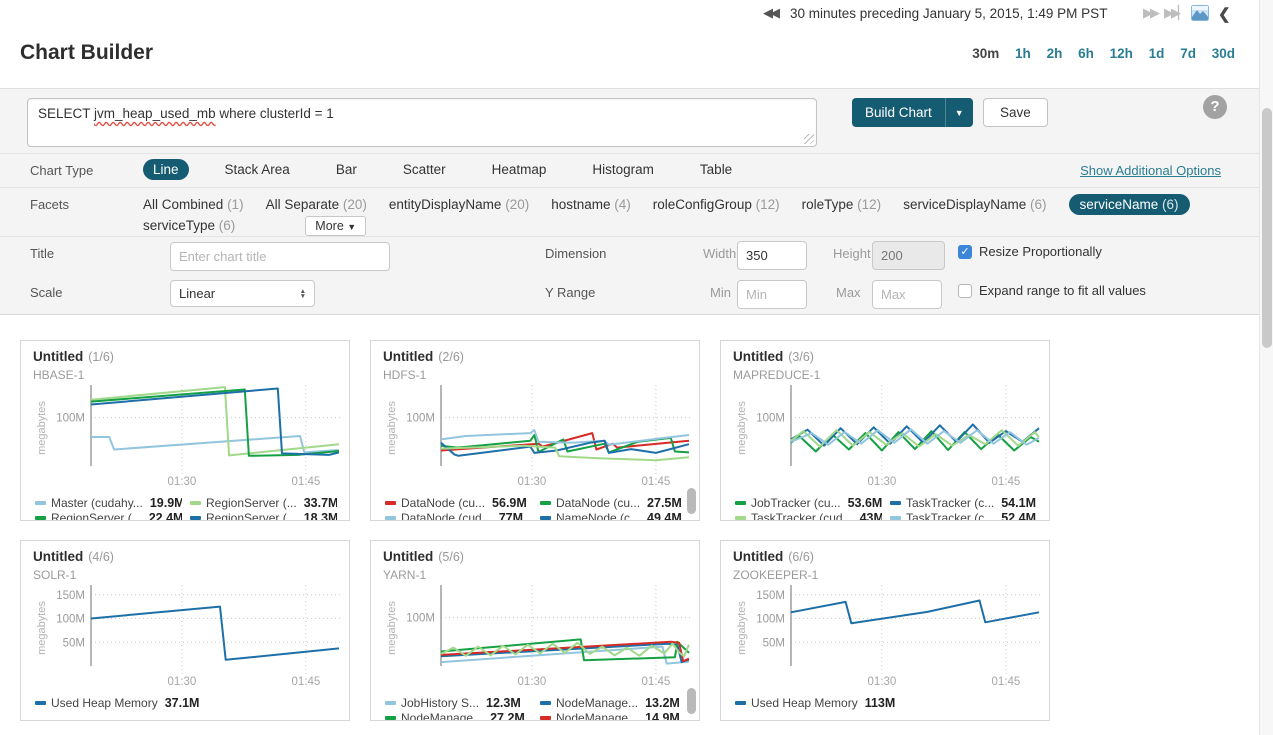 The height and width of the screenshot is (735, 1273). What do you see at coordinates (1188, 53) in the screenshot?
I see `range-7d: 7d` at bounding box center [1188, 53].